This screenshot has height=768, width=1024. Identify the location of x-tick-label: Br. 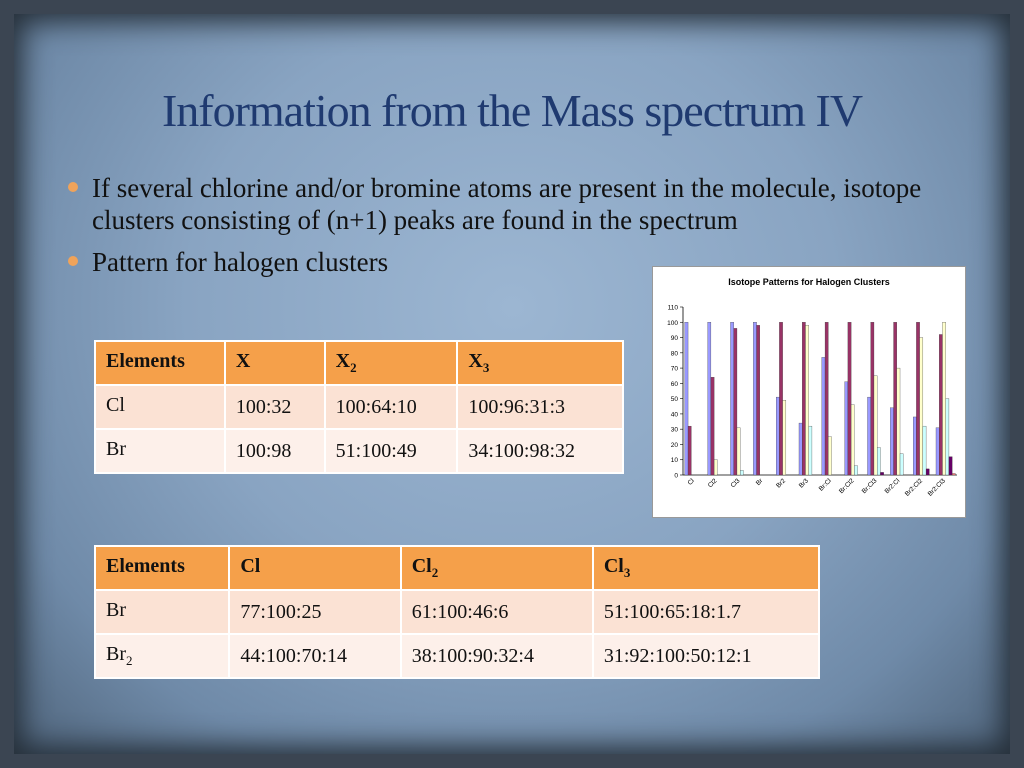
(760, 482).